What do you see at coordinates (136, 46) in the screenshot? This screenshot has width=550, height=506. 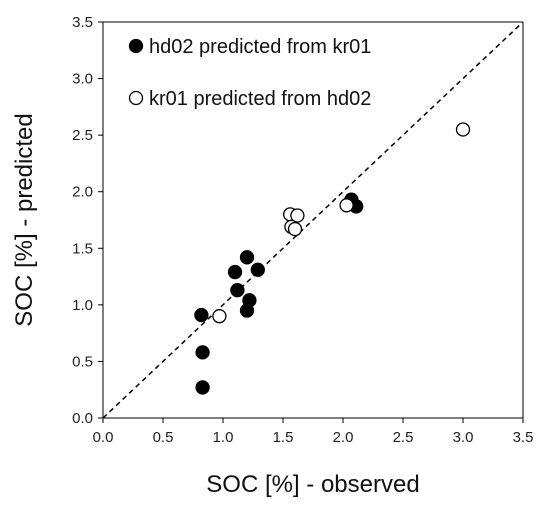 I see `legend-filled-circle-icon` at bounding box center [136, 46].